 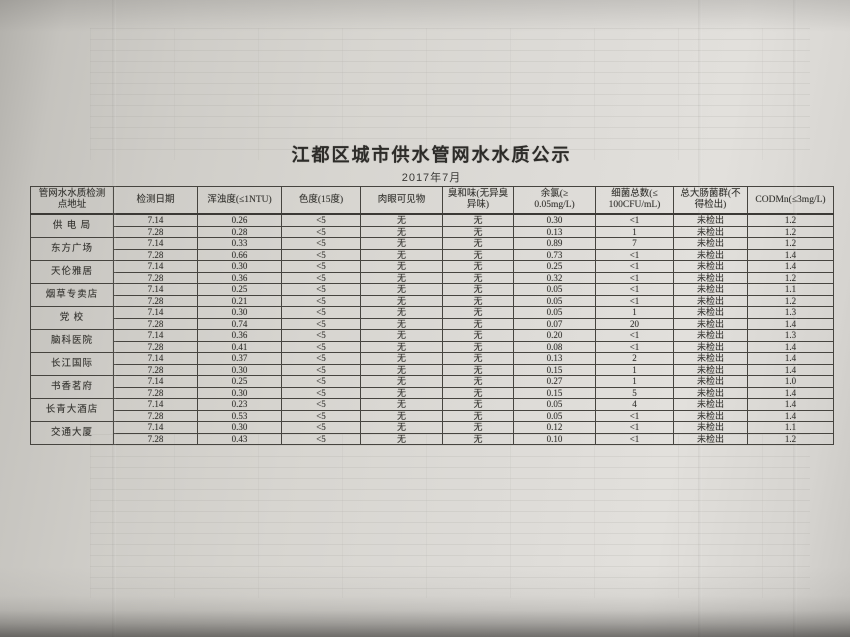 I want to click on table-row: 长江国际 7.14 0.37 <5 无无 0.13 2 未检出 1.4, so click(x=432, y=364).